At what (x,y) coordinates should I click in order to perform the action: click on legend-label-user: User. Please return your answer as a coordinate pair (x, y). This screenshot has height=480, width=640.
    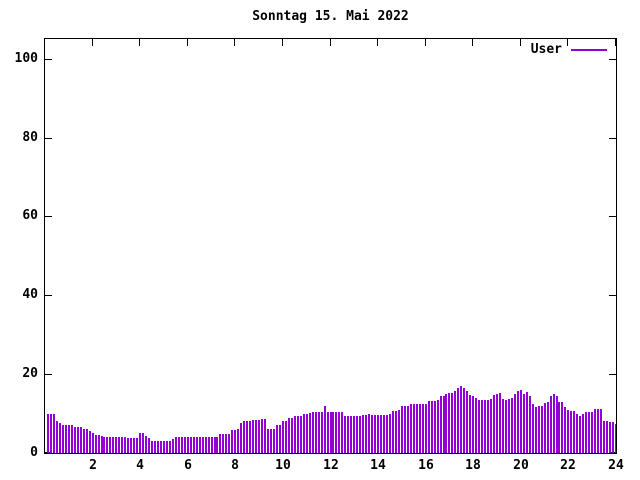
    Looking at the image, I should click on (546, 49).